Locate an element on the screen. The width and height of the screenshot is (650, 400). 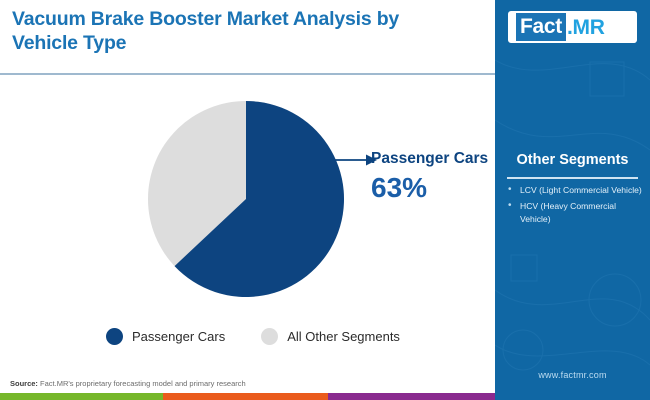
panel-divider is located at coordinates (572, 178).